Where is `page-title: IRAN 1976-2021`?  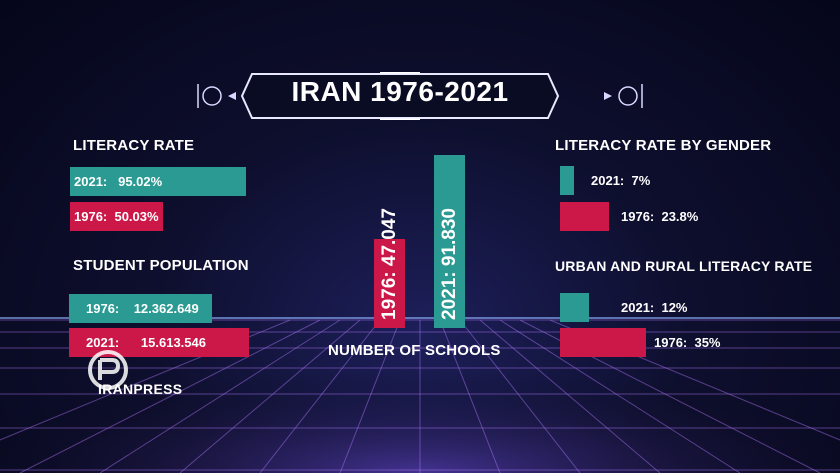
page-title: IRAN 1976-2021 is located at coordinates (400, 91).